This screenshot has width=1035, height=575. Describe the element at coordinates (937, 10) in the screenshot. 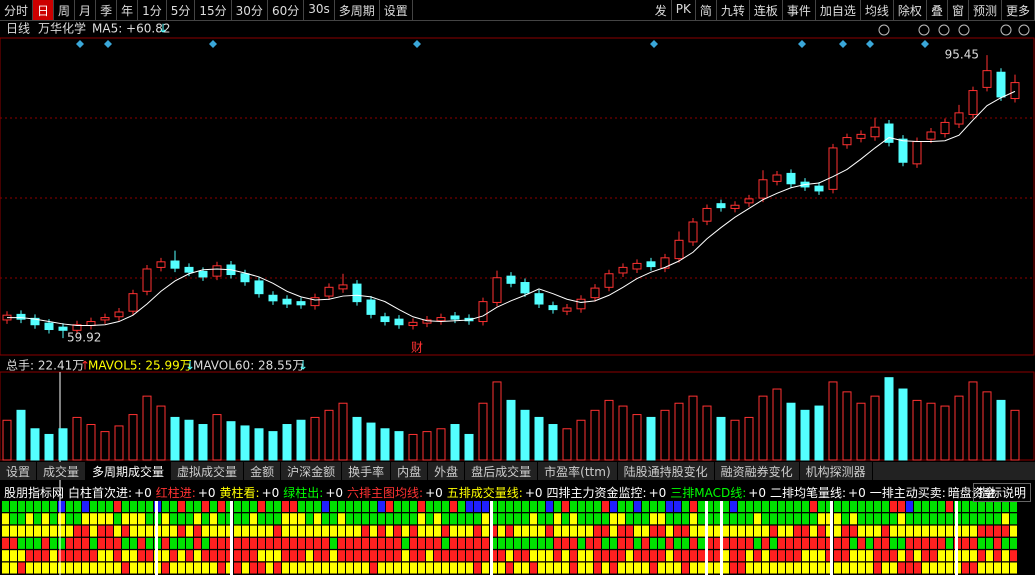

I see `toolbar-button: 叠` at that location.